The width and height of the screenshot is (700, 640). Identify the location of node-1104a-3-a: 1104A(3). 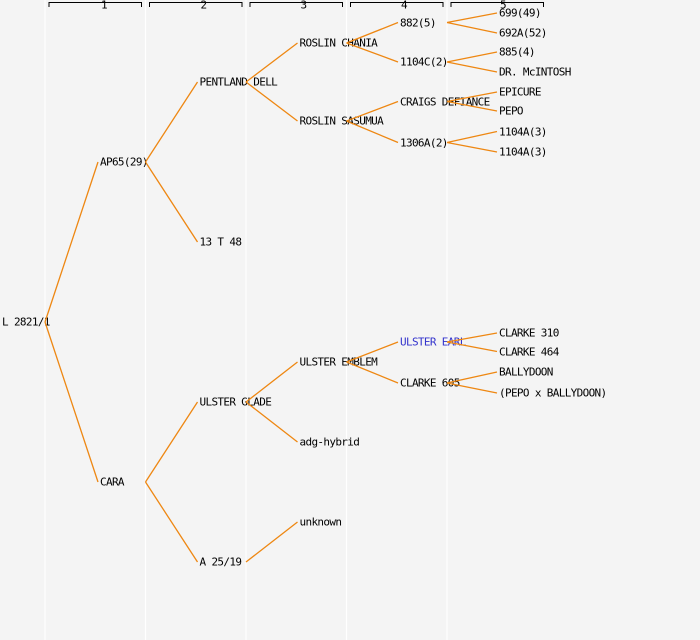
(523, 131).